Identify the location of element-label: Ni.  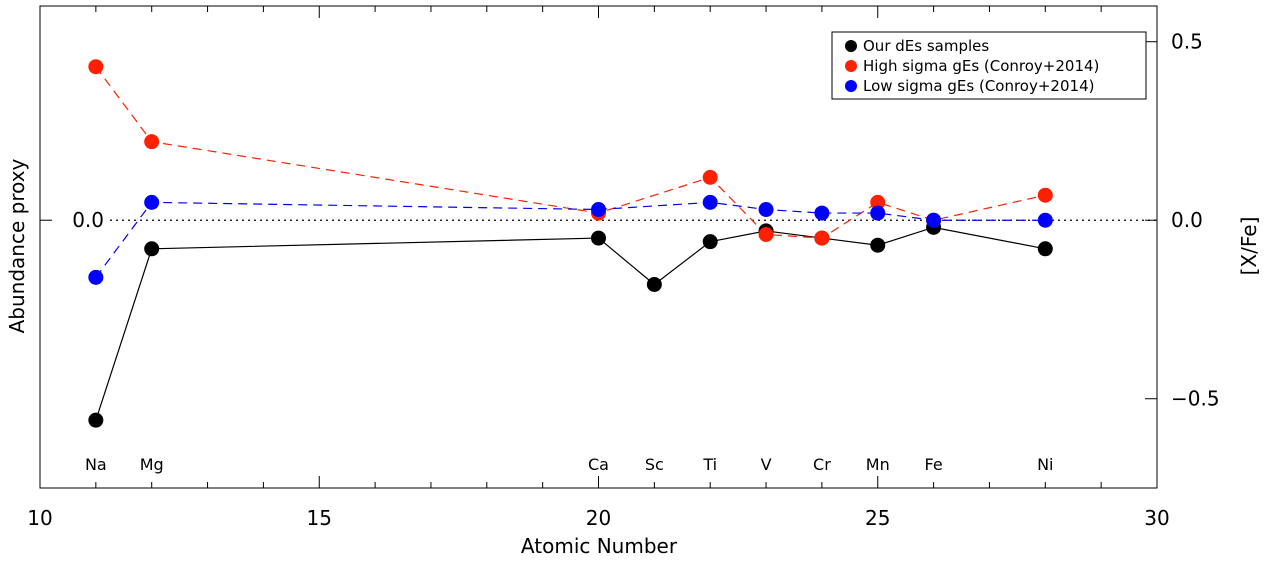
(1045, 464).